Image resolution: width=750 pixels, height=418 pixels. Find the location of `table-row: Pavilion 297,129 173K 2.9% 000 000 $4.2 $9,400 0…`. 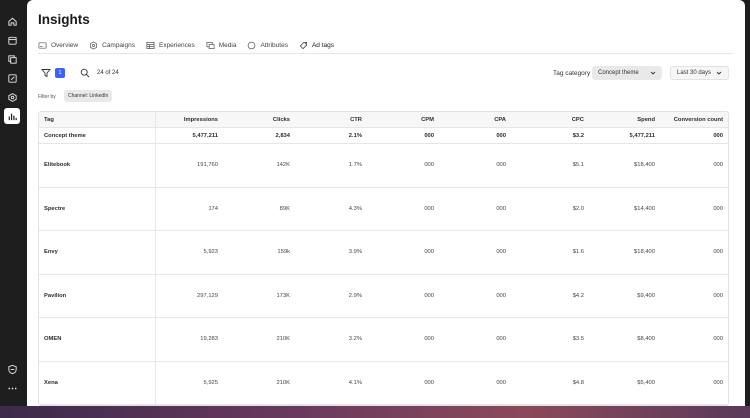

table-row: Pavilion 297,129 173K 2.9% 000 000 $4.2 $9,400 0… is located at coordinates (383, 296).